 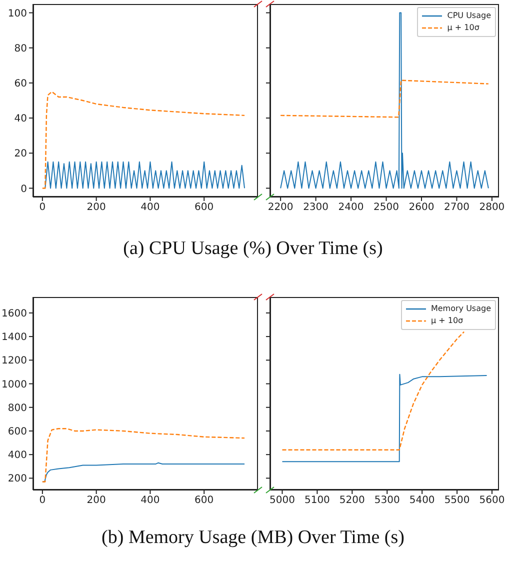 What do you see at coordinates (457, 500) in the screenshot?
I see `x-tick-label: 5500` at bounding box center [457, 500].